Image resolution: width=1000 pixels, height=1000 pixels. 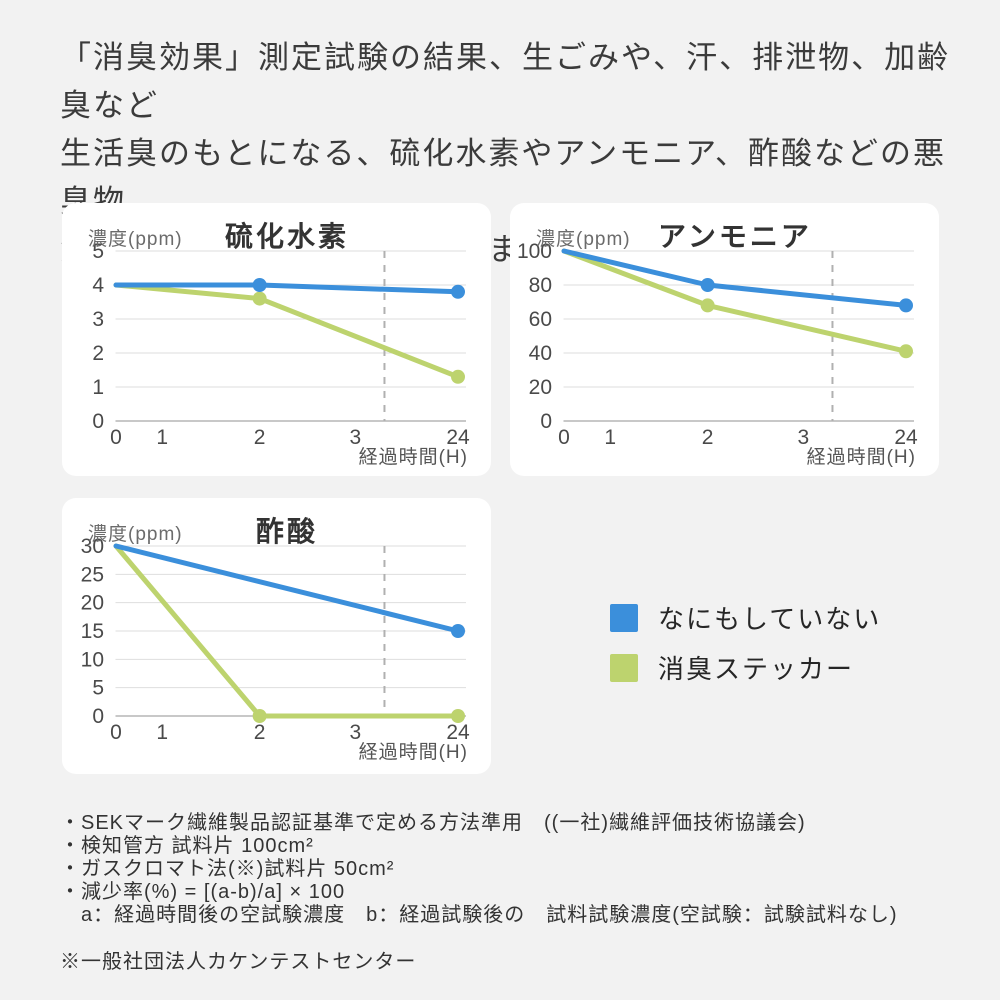 What do you see at coordinates (540, 285) in the screenshot?
I see `svg-text: 80` at bounding box center [540, 285].